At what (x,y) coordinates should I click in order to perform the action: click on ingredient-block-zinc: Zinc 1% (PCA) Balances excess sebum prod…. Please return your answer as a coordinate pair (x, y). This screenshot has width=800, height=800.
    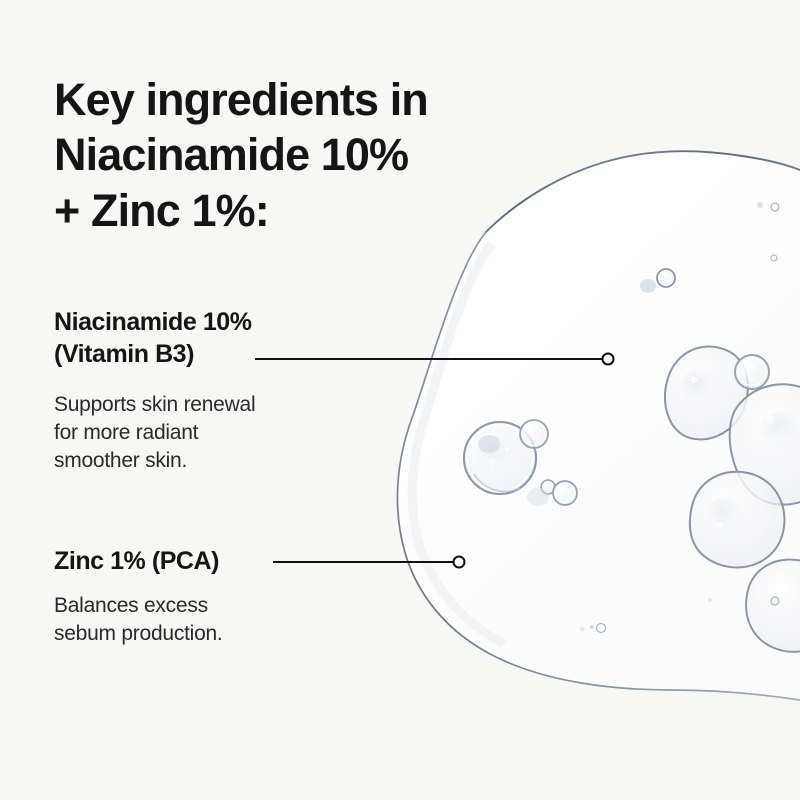
    Looking at the image, I should click on (138, 596).